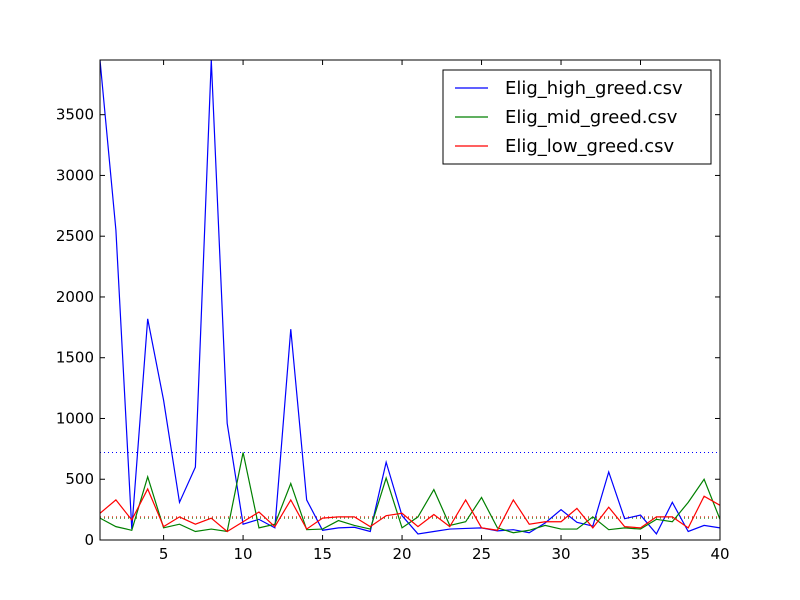 The image size is (800, 600). I want to click on x-tick-label: 35, so click(640, 554).